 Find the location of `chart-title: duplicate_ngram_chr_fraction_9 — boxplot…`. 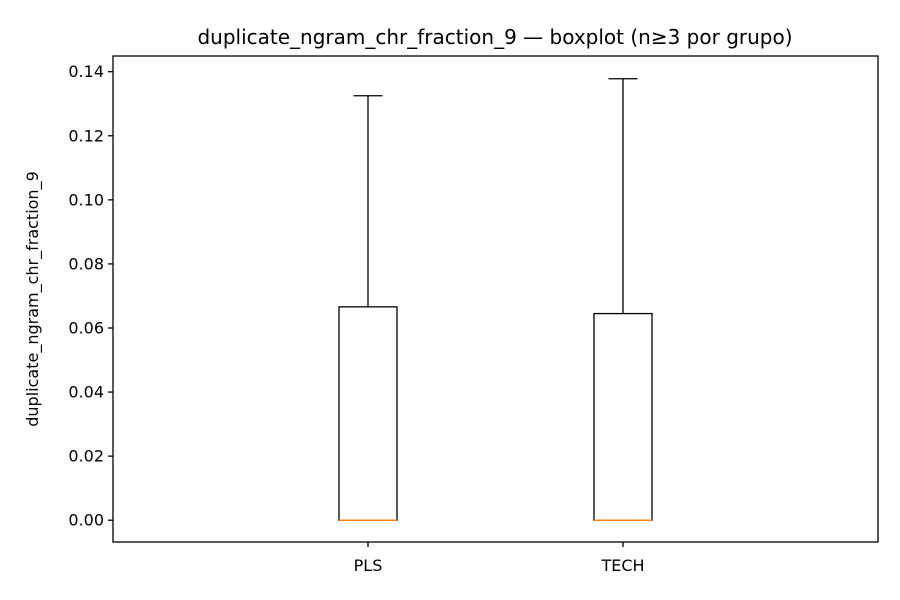

chart-title: duplicate_ngram_chr_fraction_9 — boxplot… is located at coordinates (494, 37).